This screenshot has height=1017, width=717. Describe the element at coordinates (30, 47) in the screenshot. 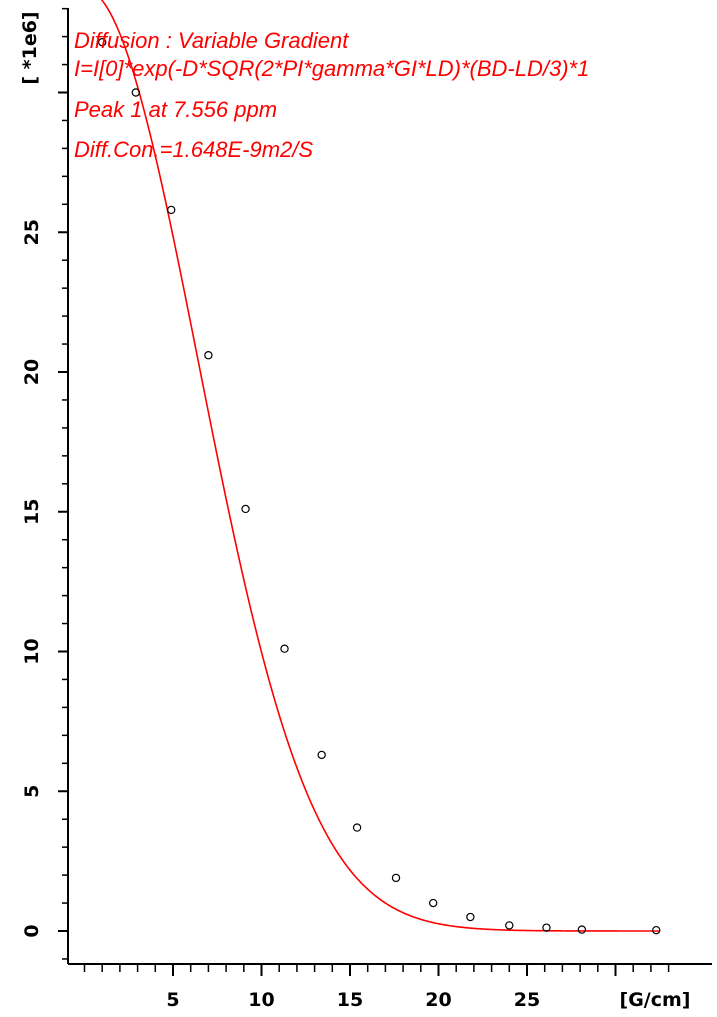

I see `y-axis-label: [ *1e6]` at that location.